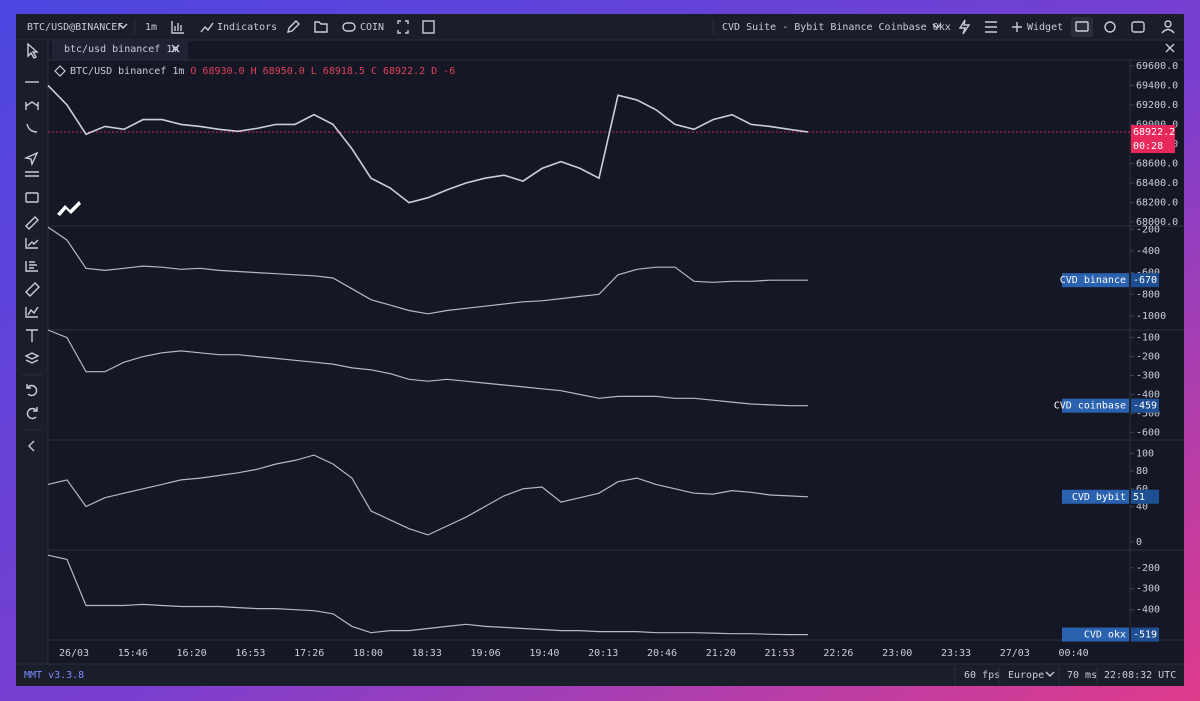 This screenshot has height=701, width=1200. I want to click on value-label: -459, so click(1145, 406).